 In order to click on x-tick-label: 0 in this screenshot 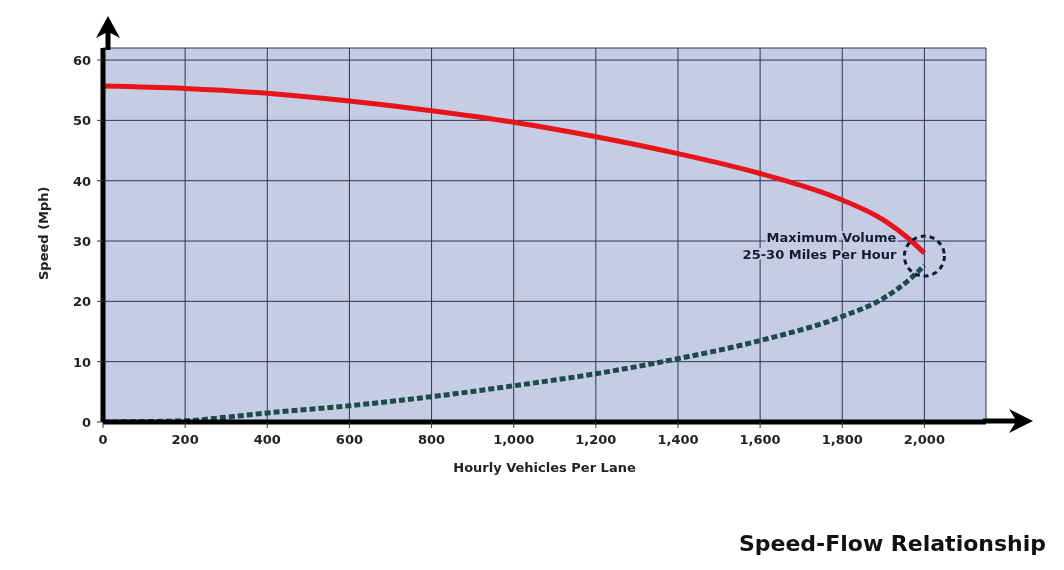, I will do `click(103, 439)`.